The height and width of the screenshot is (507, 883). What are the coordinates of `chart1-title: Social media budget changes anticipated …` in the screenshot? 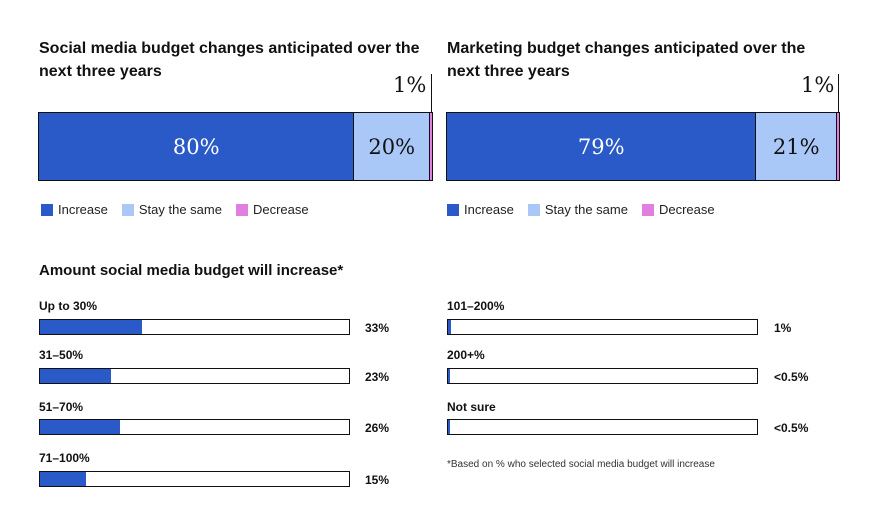 It's located at (229, 60).